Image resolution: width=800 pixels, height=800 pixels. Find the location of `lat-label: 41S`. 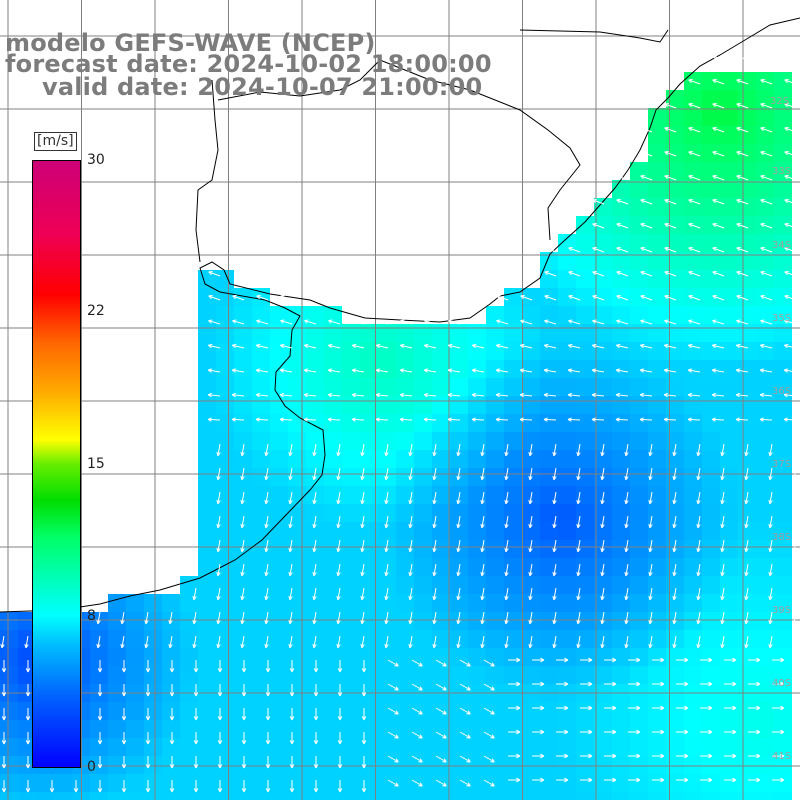

lat-label: 41S is located at coordinates (782, 756).